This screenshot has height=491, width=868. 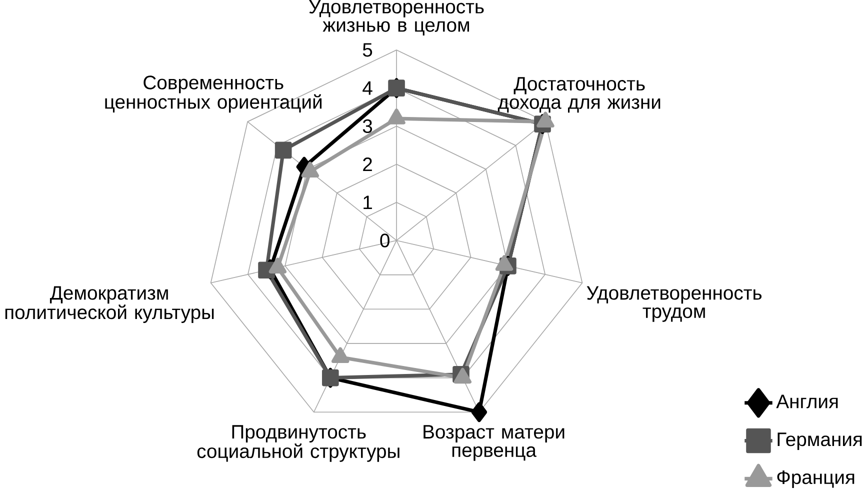 What do you see at coordinates (396, 18) in the screenshot?
I see `spoke-label: Удовлетворенность жизнью в целом` at bounding box center [396, 18].